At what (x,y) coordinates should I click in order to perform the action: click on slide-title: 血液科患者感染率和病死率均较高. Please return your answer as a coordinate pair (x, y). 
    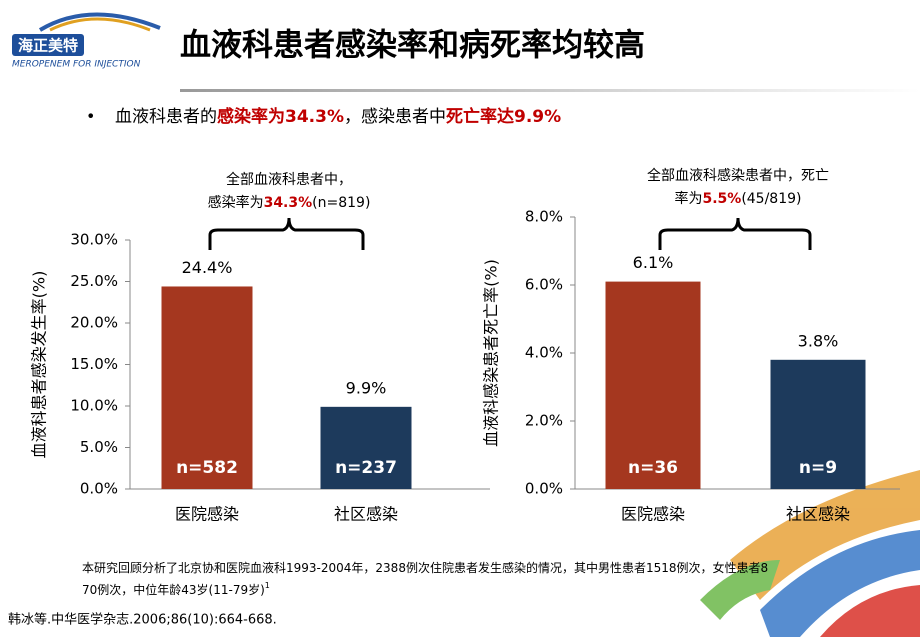
    Looking at the image, I should click on (412, 46).